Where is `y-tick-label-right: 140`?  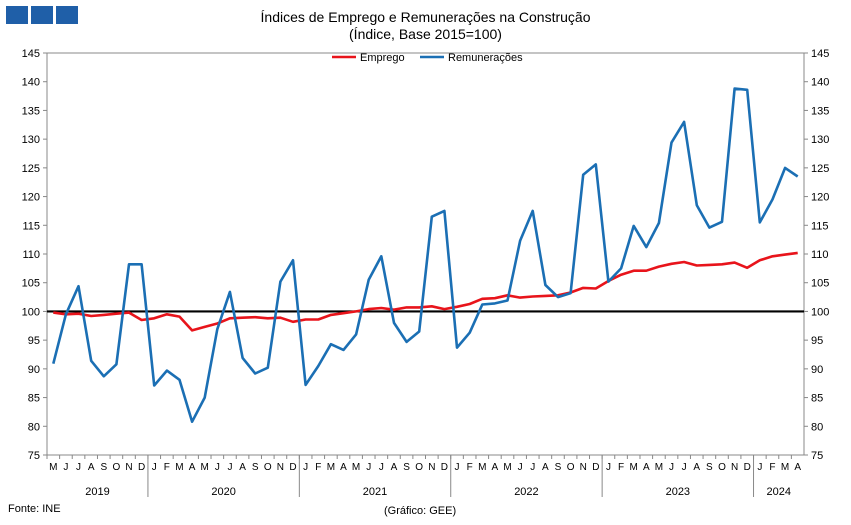
y-tick-label-right: 140 is located at coordinates (820, 83).